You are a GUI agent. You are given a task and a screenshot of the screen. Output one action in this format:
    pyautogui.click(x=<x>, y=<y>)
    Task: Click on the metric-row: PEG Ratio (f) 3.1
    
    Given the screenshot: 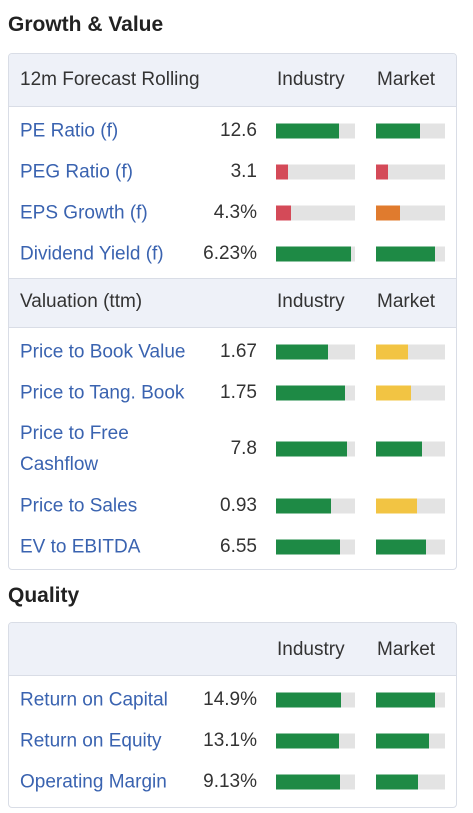 What is the action you would take?
    pyautogui.click(x=232, y=171)
    